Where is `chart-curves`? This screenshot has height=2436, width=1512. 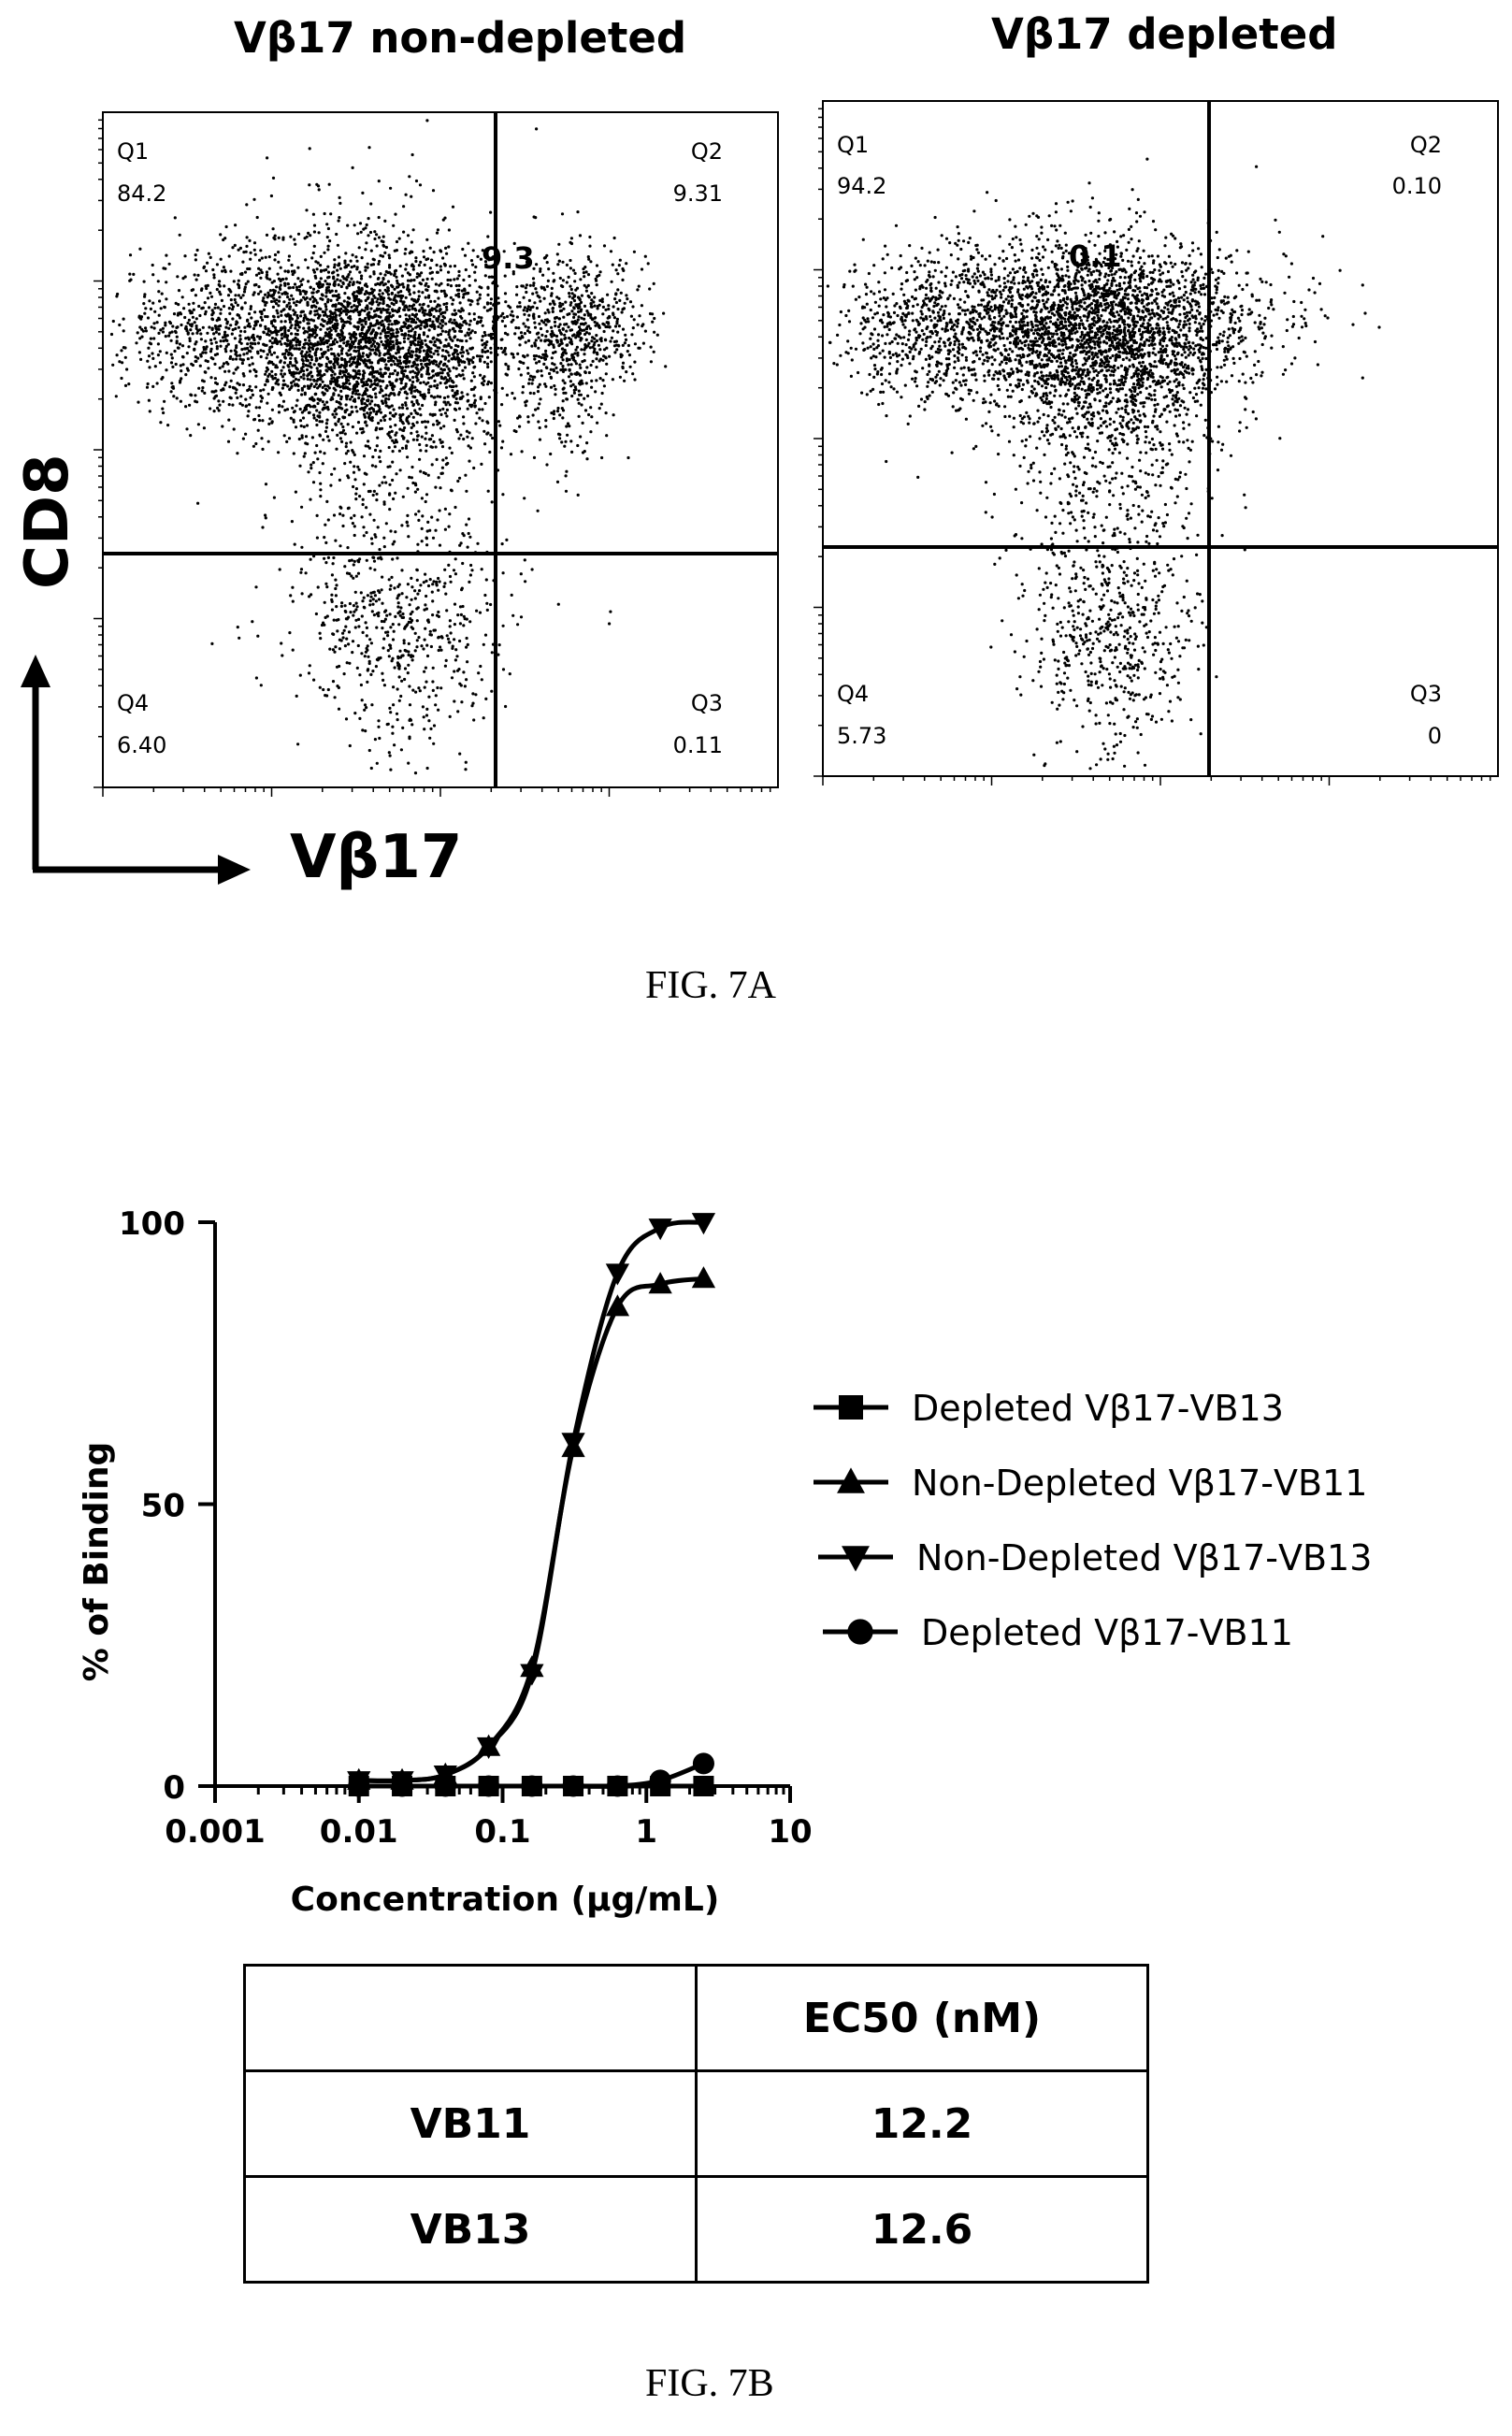
chart-curves is located at coordinates (531, 1504).